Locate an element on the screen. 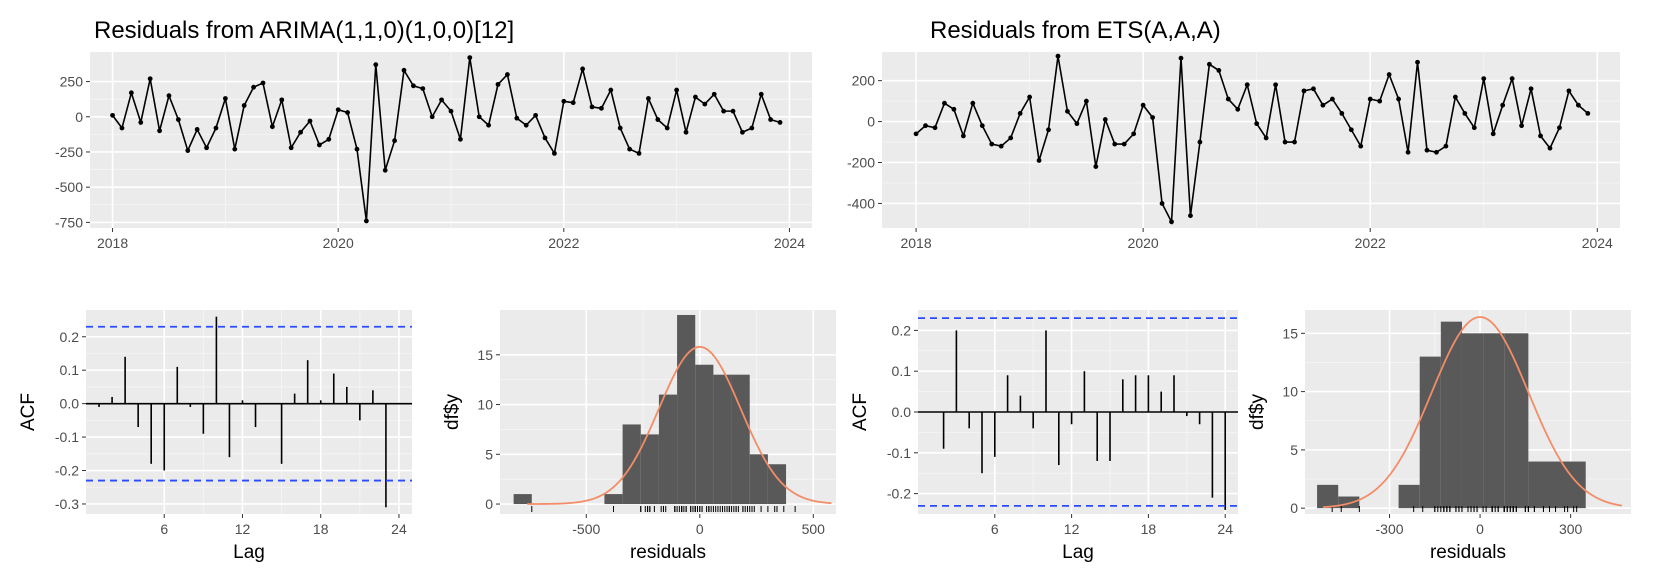  ets-hist-x-tick-label: 300 is located at coordinates (1571, 529).